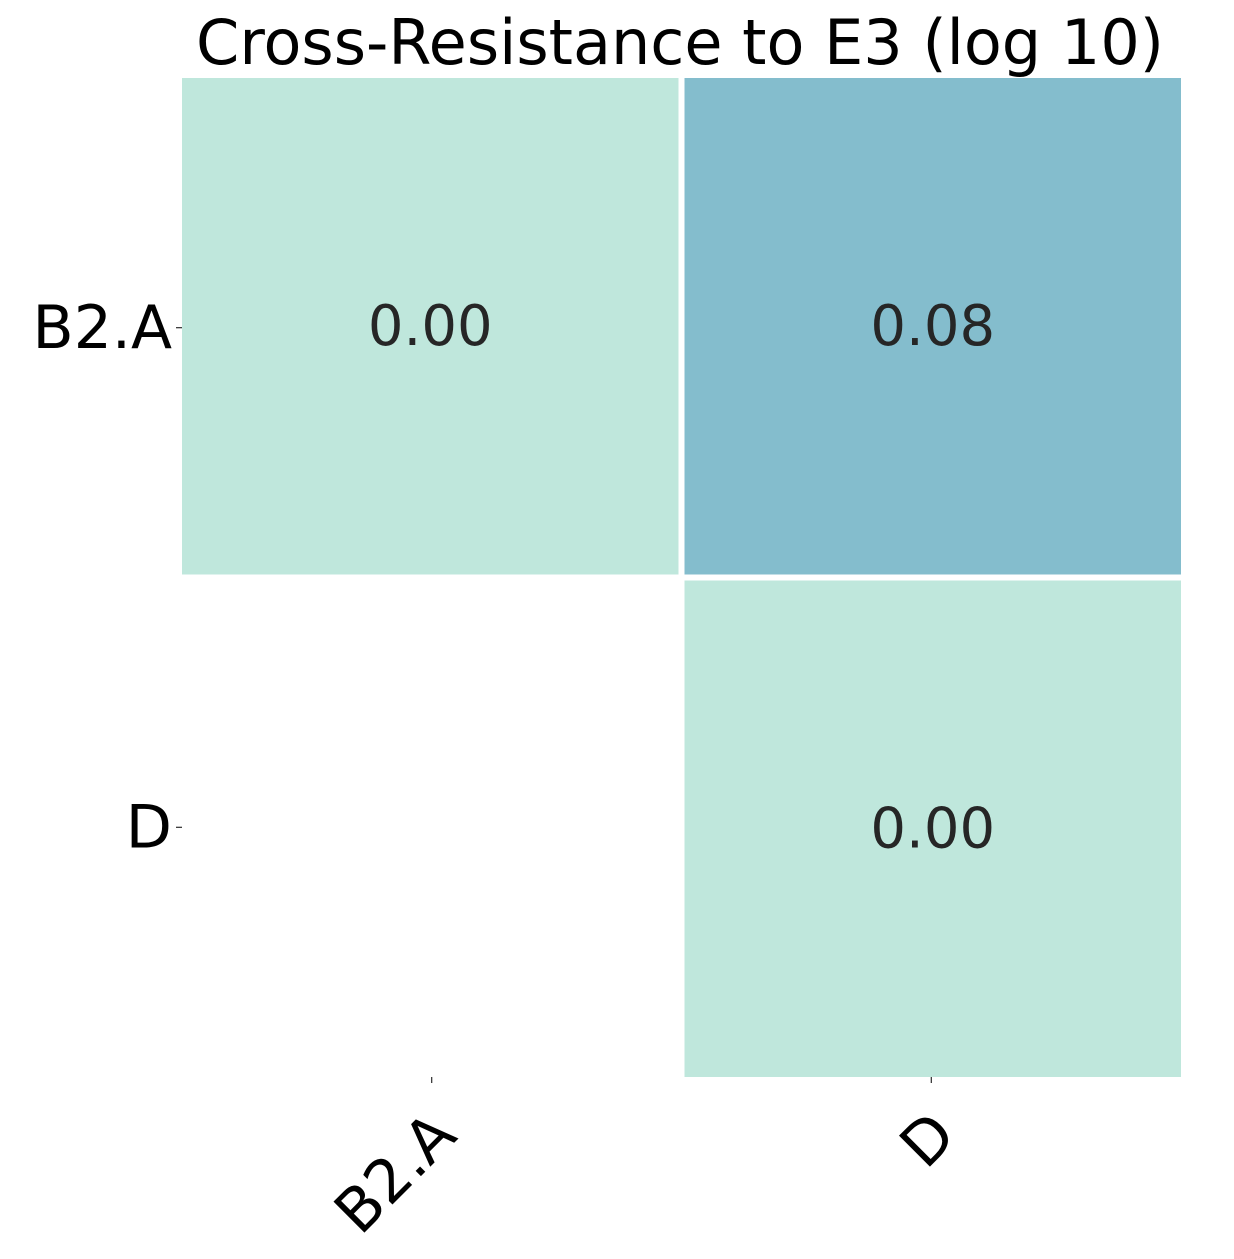 The height and width of the screenshot is (1259, 1234). I want to click on x-tick-label: B2.A, so click(395, 1173).